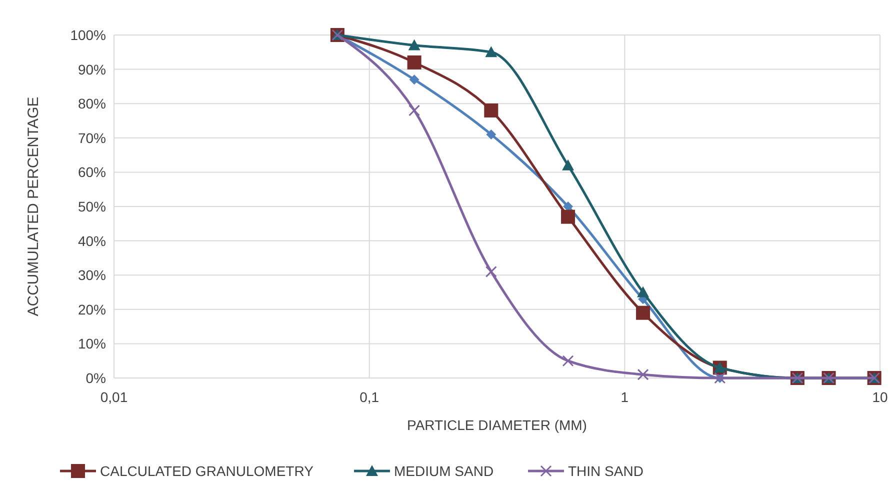 This screenshot has height=483, width=895. Describe the element at coordinates (114, 397) in the screenshot. I see `x-tick-label: 0,01` at that location.